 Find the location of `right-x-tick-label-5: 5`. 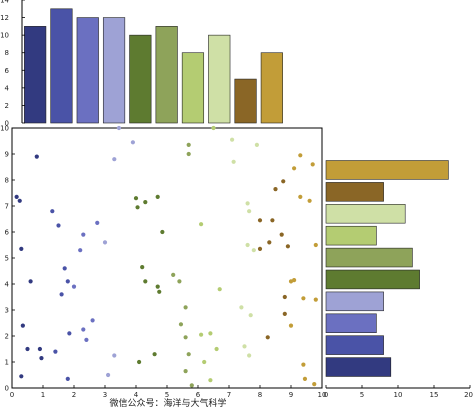

right-x-tick-label-5: 5 is located at coordinates (362, 395).